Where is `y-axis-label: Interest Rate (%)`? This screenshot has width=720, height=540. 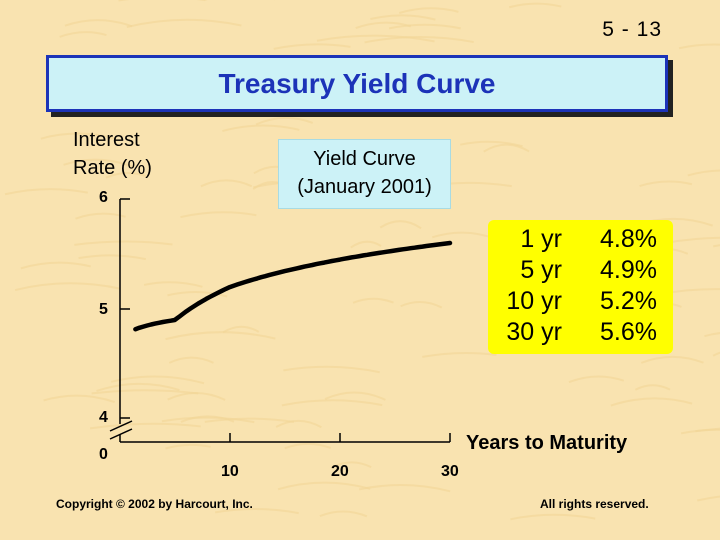
y-axis-label: Interest Rate (%) is located at coordinates (112, 154).